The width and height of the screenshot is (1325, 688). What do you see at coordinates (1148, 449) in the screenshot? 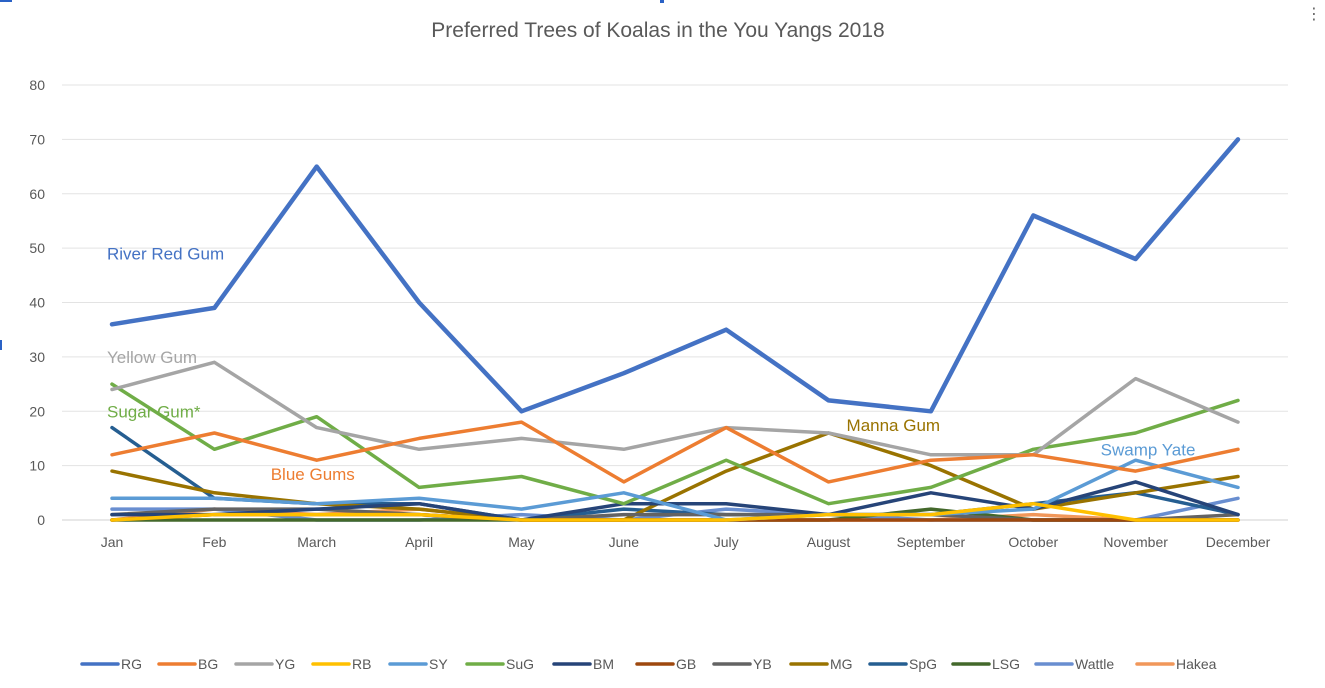
I see `annotation-sy: Swamp Yate` at bounding box center [1148, 449].